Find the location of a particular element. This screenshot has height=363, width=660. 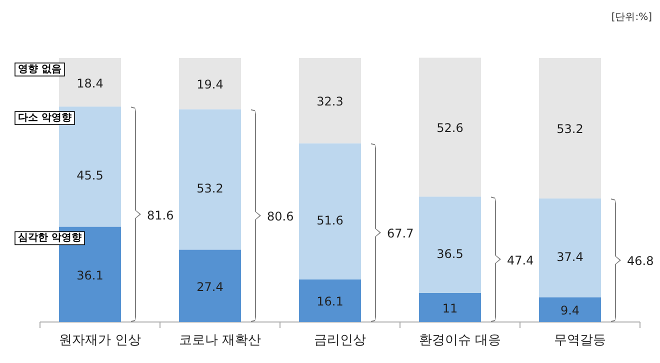

series-label: 다소 악영향 is located at coordinates (45, 118).